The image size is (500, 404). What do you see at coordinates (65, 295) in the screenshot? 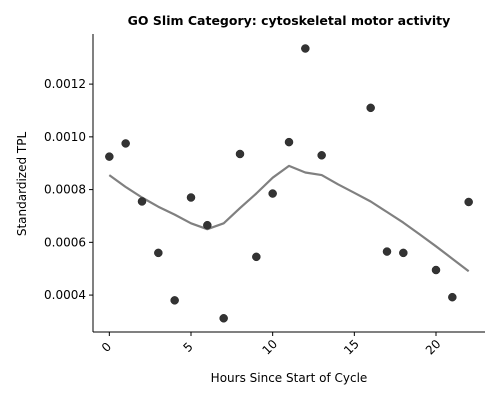
I see `y-tick-label: 0.0004` at bounding box center [65, 295].